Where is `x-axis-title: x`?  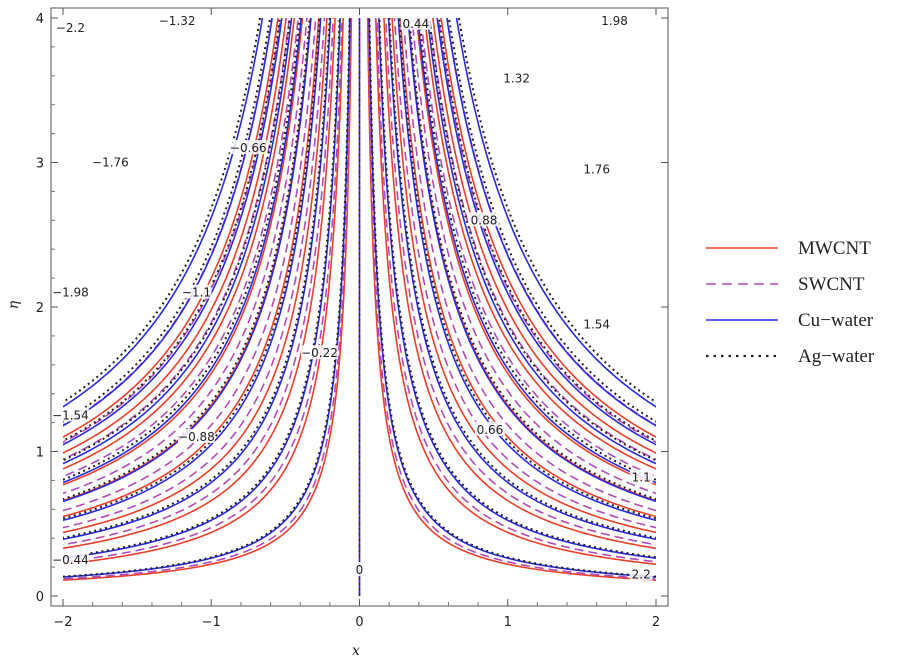 x-axis-title: x is located at coordinates (356, 651).